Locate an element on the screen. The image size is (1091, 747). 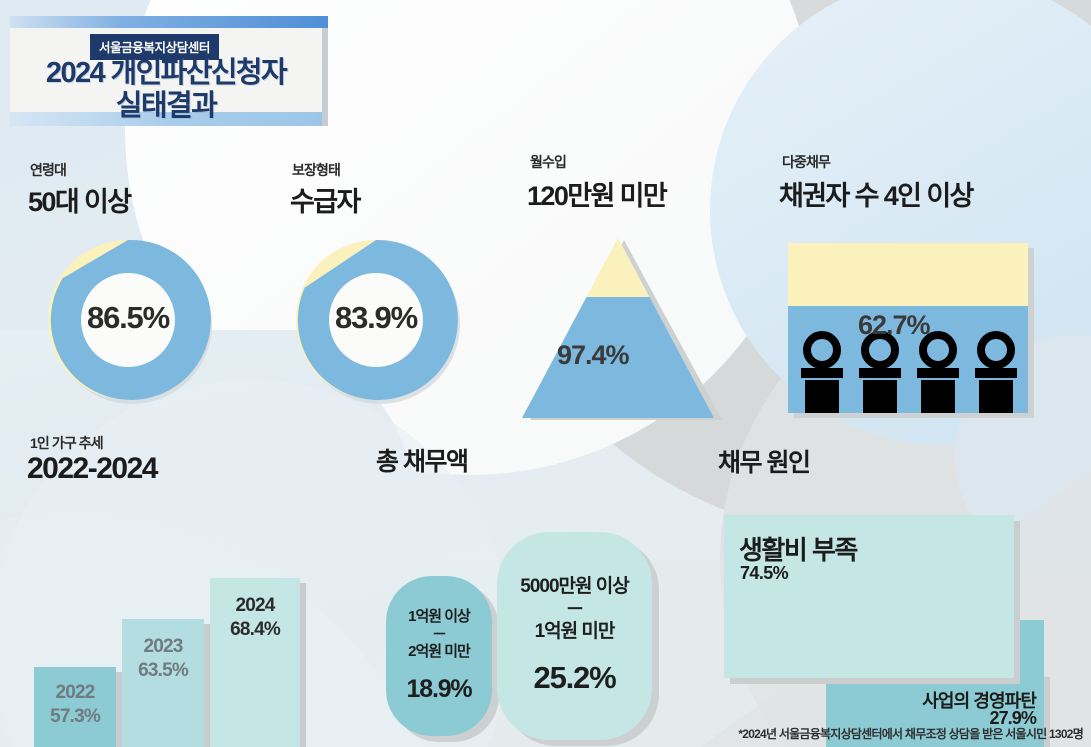
income-value: 97.4% is located at coordinates (593, 355).